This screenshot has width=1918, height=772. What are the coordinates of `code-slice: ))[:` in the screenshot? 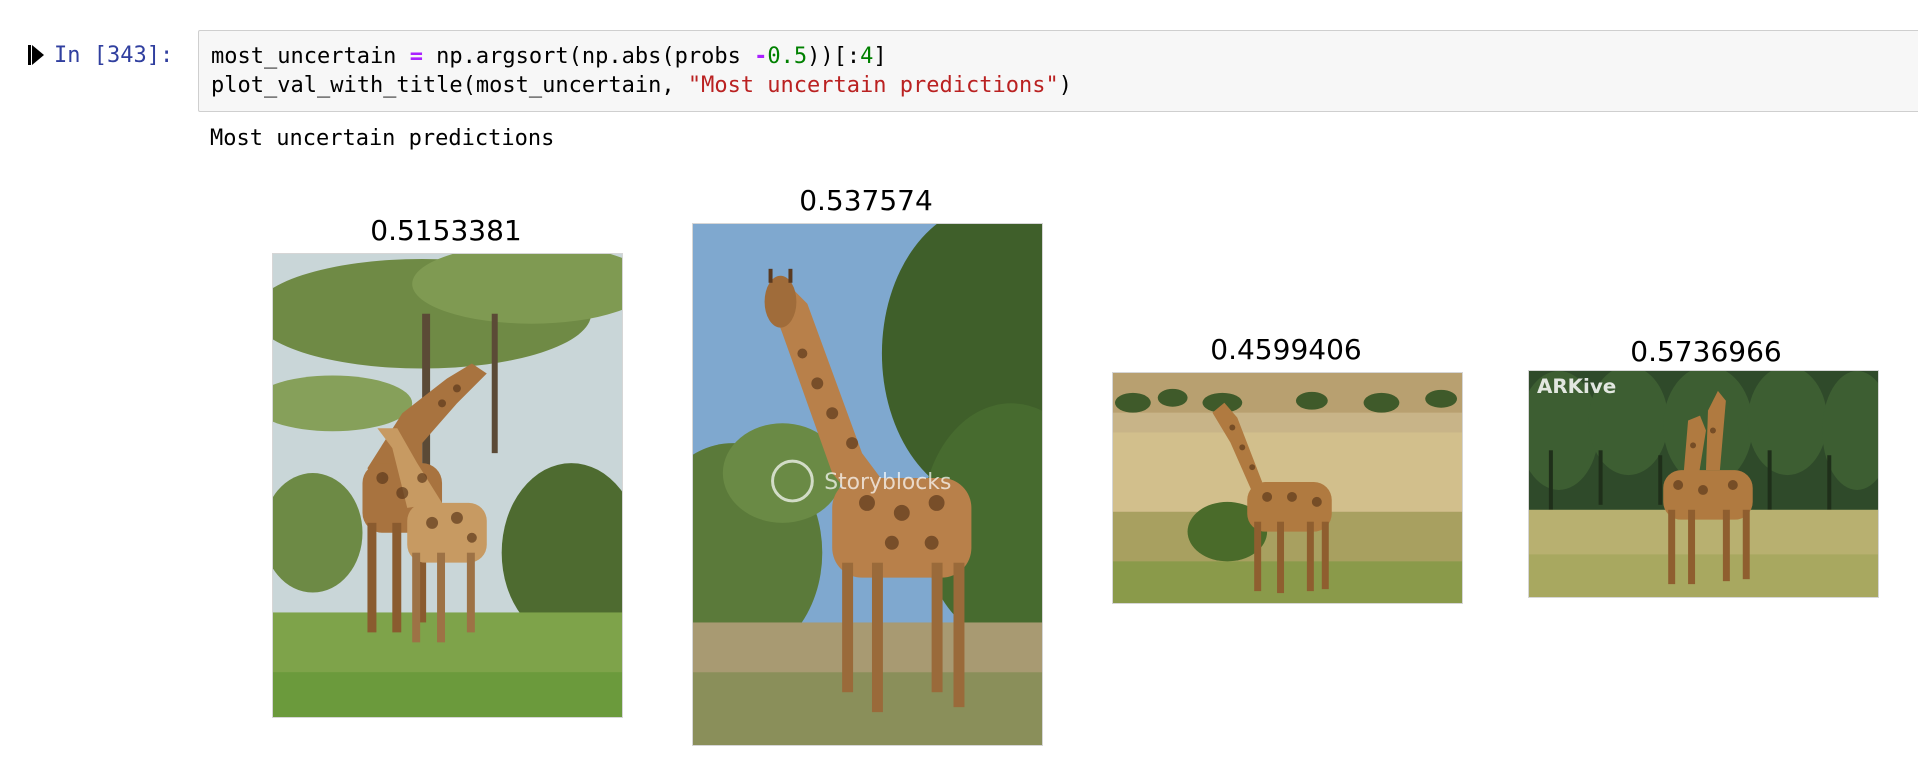 It's located at (834, 56).